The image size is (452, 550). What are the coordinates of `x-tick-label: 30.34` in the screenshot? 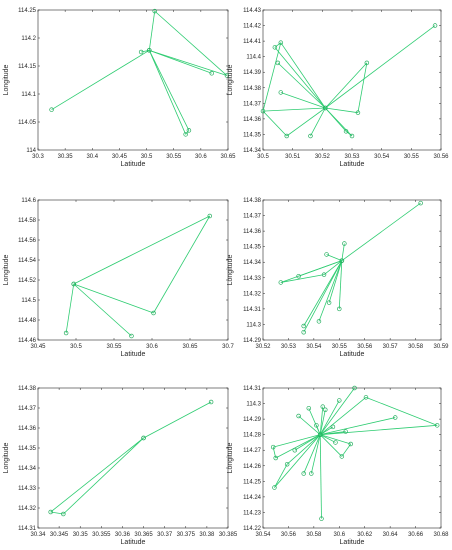 It's located at (38, 535).